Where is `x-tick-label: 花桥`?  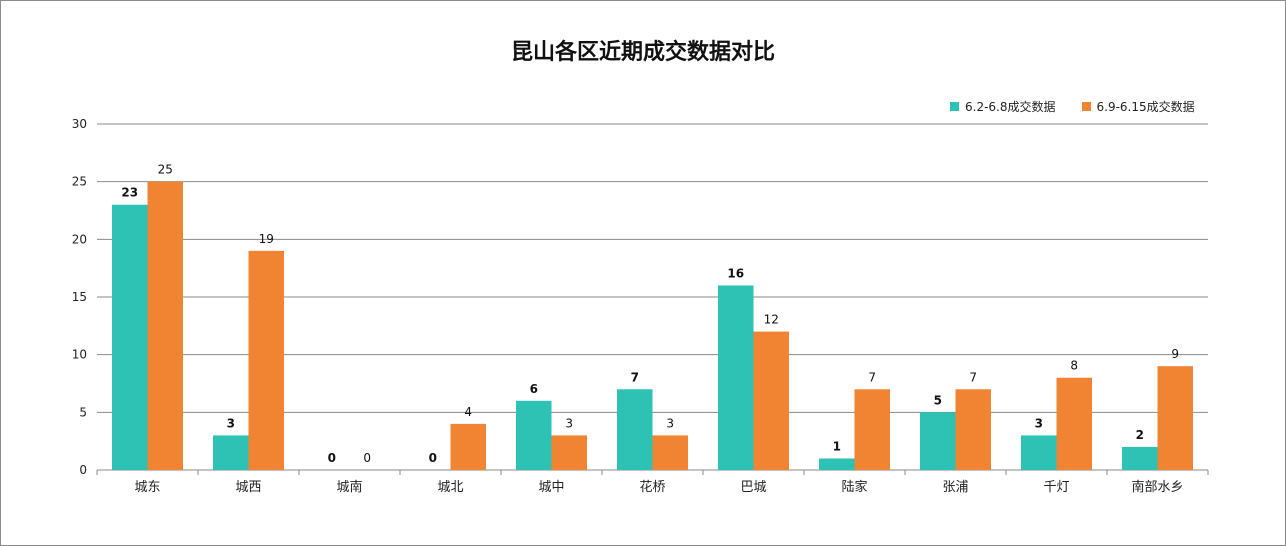
x-tick-label: 花桥 is located at coordinates (652, 487).